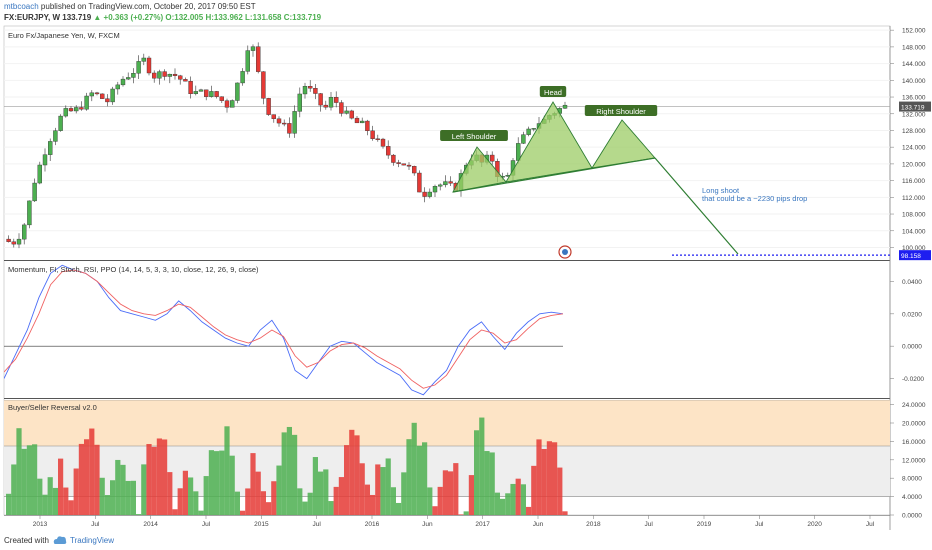 Image resolution: width=932 pixels, height=550 pixels. What do you see at coordinates (914, 148) in the screenshot?
I see `price-tick-label: 124.000` at bounding box center [914, 148].